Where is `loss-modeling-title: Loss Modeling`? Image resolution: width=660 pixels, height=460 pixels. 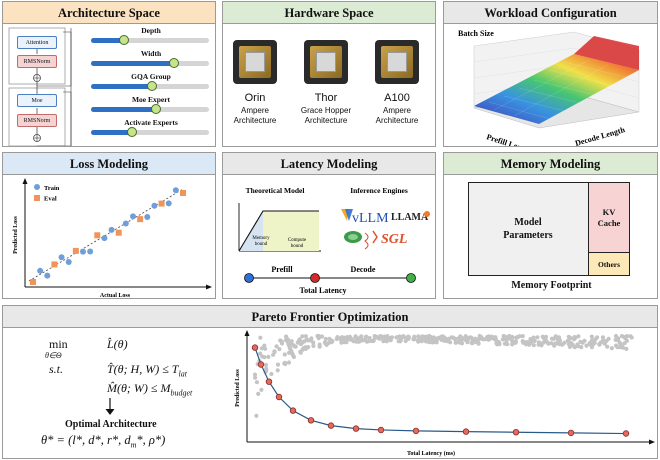 loss-modeling-title: Loss Modeling is located at coordinates (109, 164).